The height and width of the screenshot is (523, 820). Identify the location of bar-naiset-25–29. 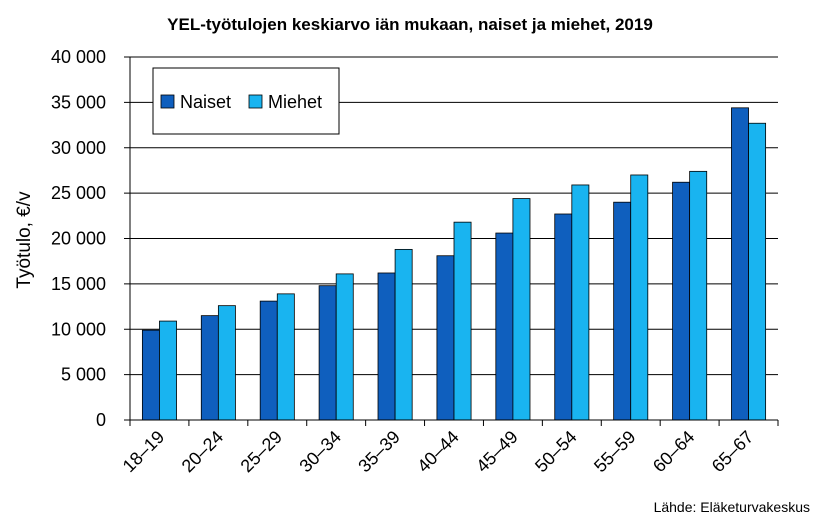
(268, 360).